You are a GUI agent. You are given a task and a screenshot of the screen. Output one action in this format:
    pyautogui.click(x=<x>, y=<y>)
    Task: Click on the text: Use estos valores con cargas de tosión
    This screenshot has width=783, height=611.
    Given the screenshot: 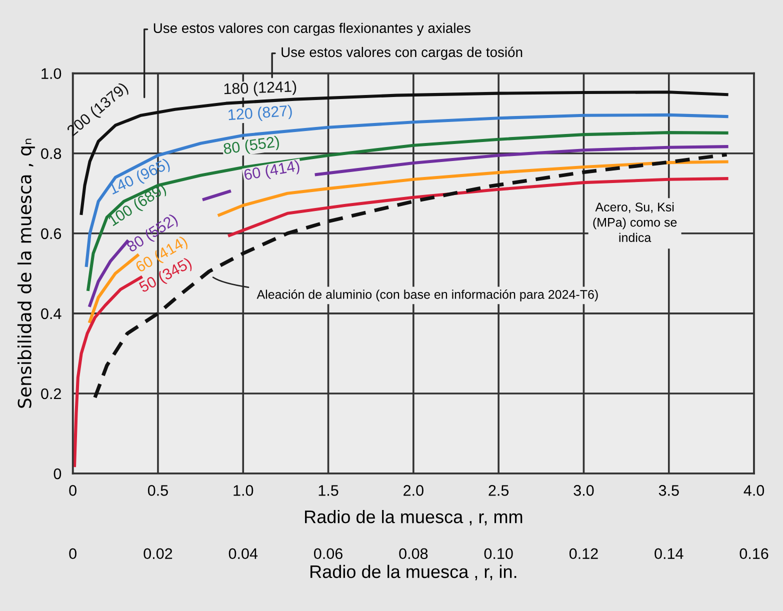 What is the action you would take?
    pyautogui.click(x=402, y=53)
    